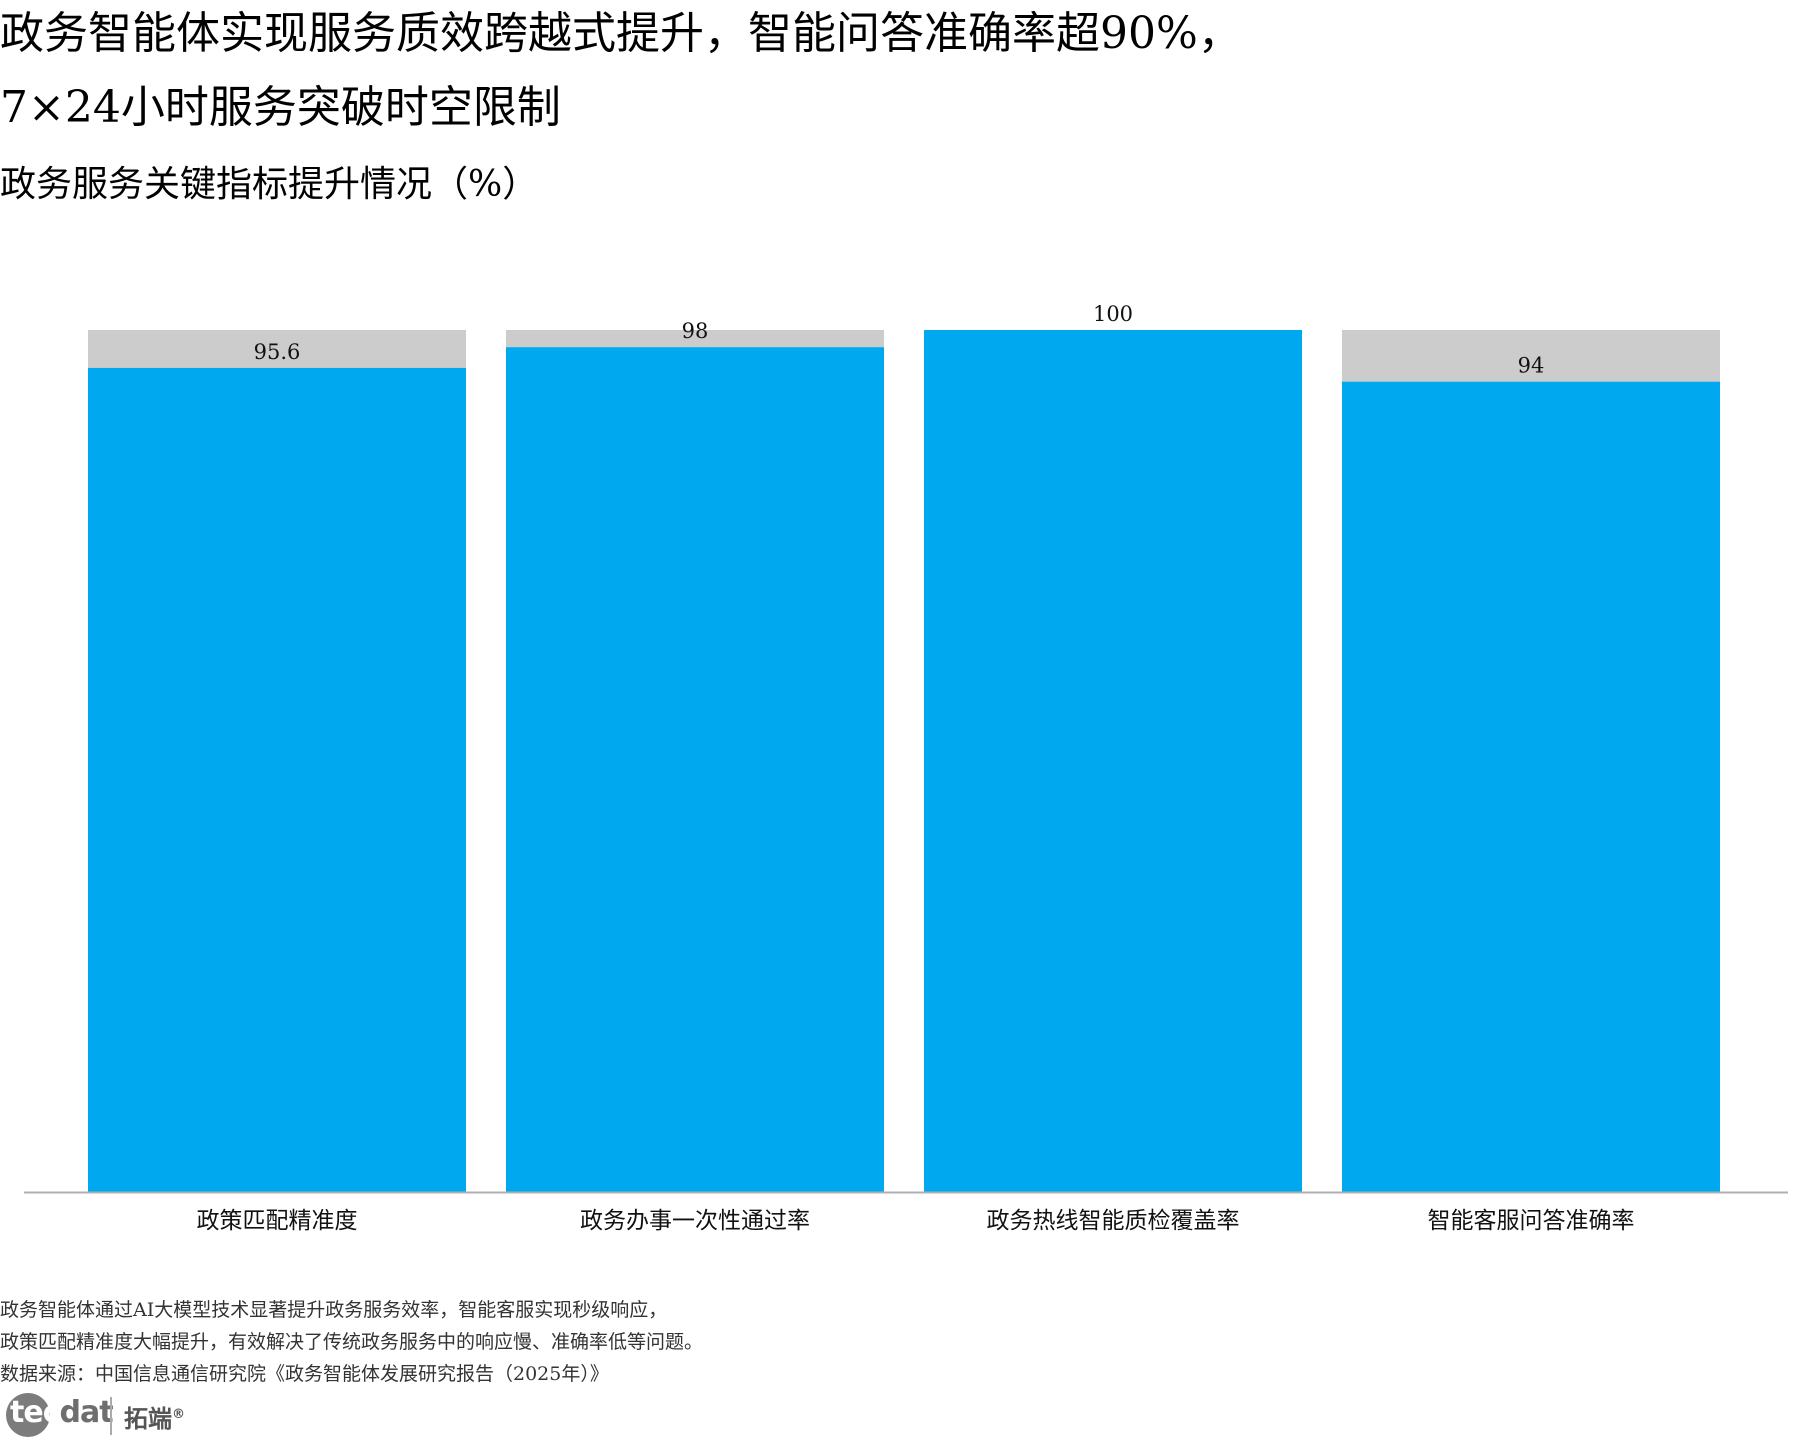 The width and height of the screenshot is (1800, 1440). I want to click on logo-wordmark: tecdat, so click(62, 1412).